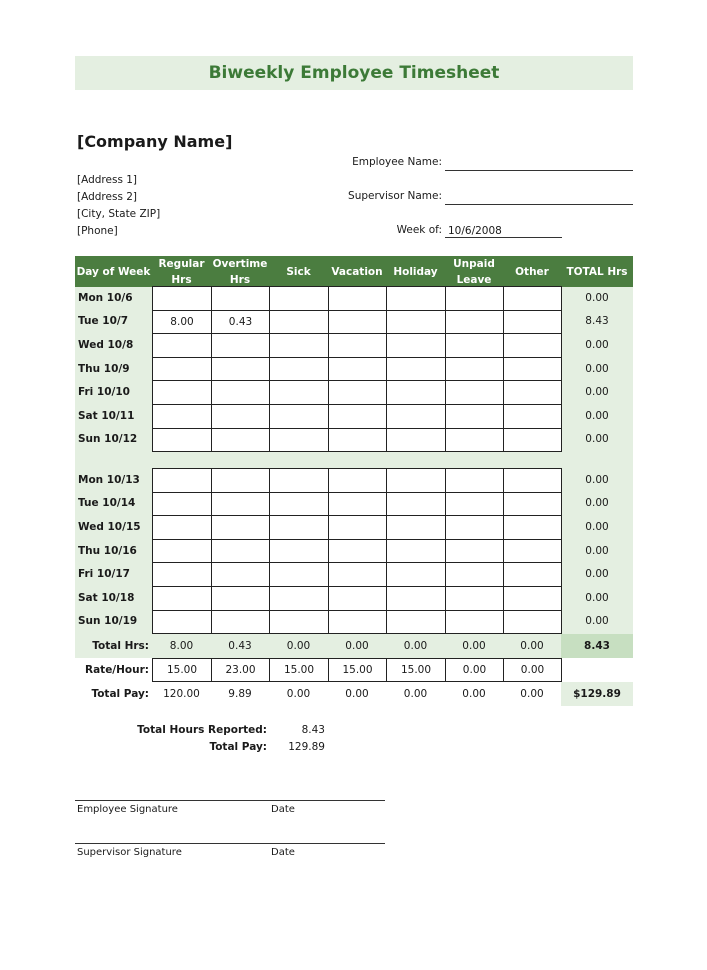 The width and height of the screenshot is (707, 970). I want to click on week-of-field: 10/6/2008, so click(503, 231).